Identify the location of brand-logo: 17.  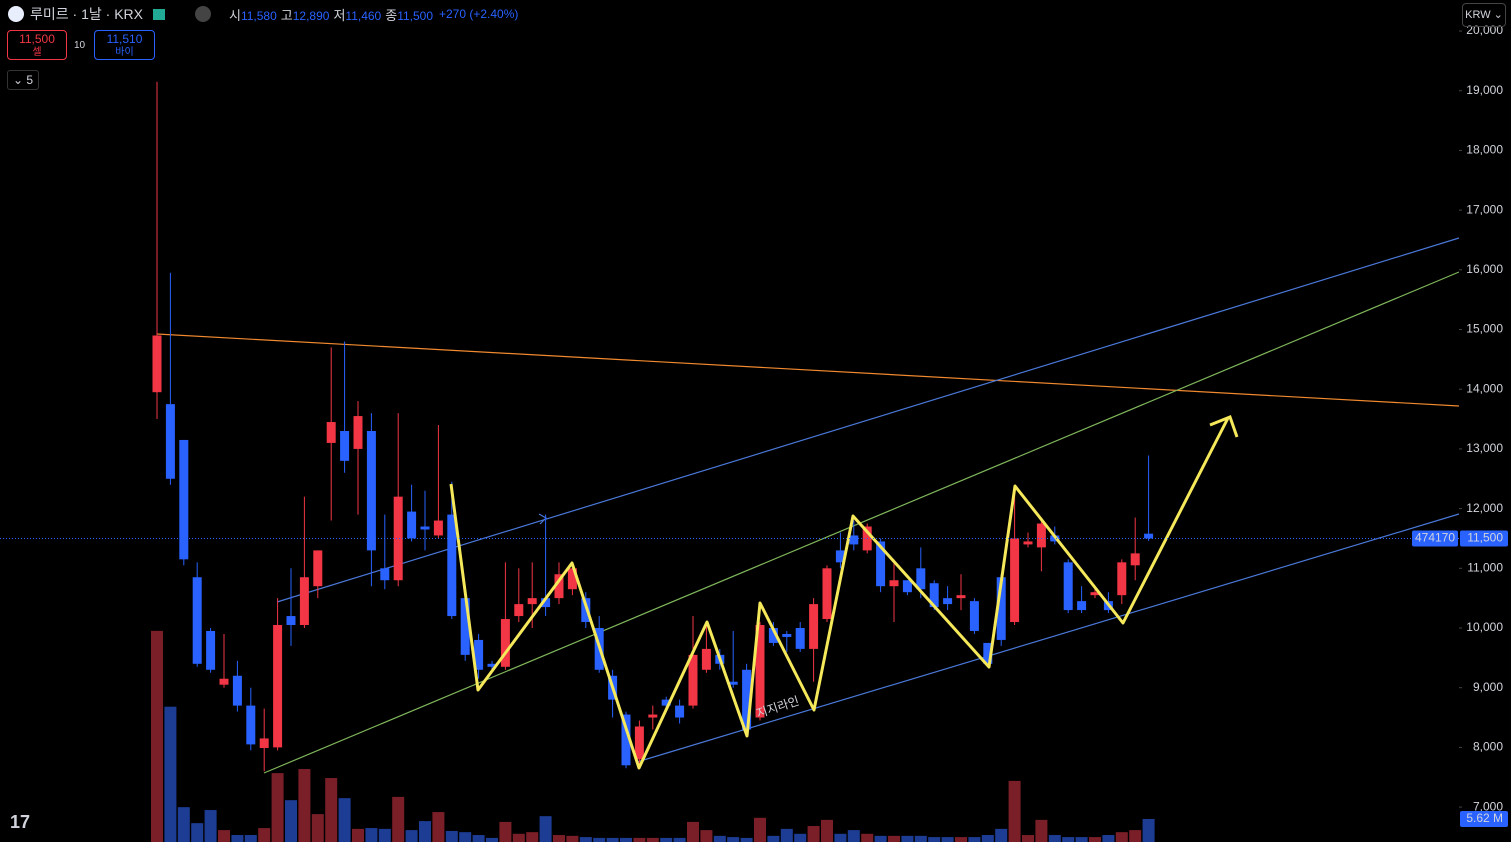
(20, 822).